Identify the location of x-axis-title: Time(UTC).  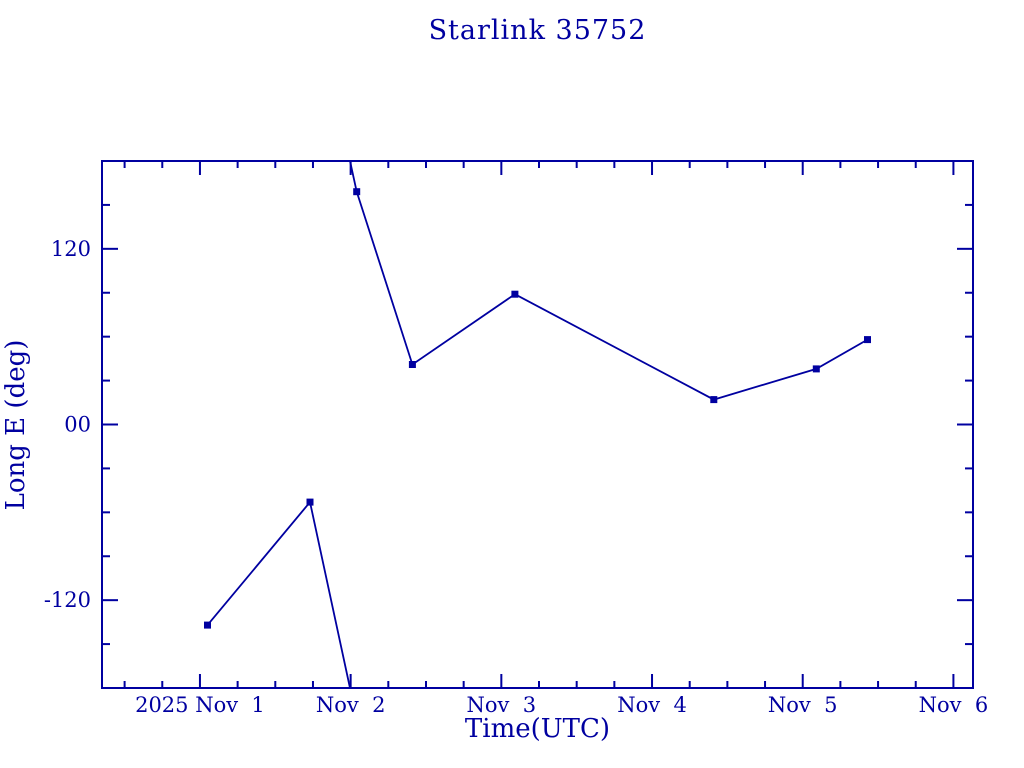
(537, 729).